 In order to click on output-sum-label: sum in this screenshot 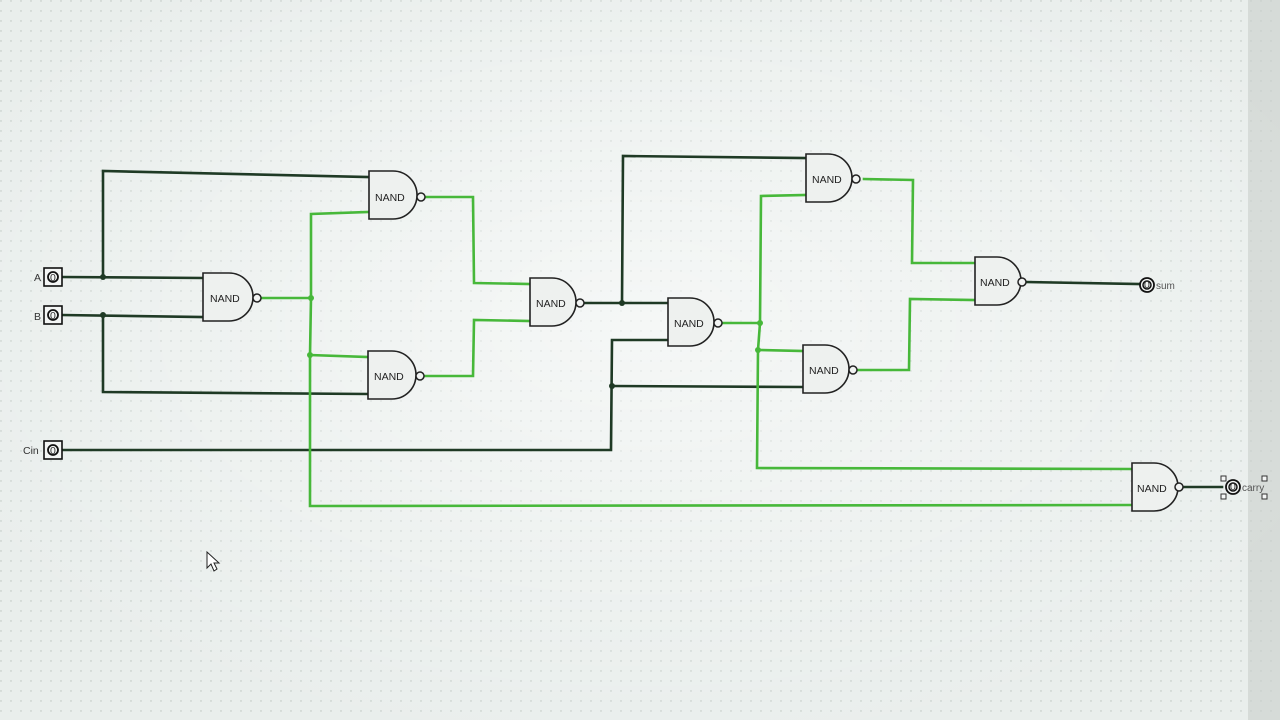, I will do `click(1165, 286)`.